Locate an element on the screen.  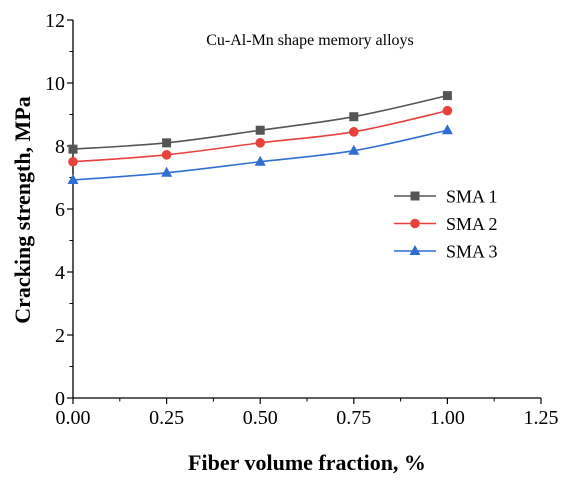
legend-item: SMA 1 is located at coordinates (446, 197).